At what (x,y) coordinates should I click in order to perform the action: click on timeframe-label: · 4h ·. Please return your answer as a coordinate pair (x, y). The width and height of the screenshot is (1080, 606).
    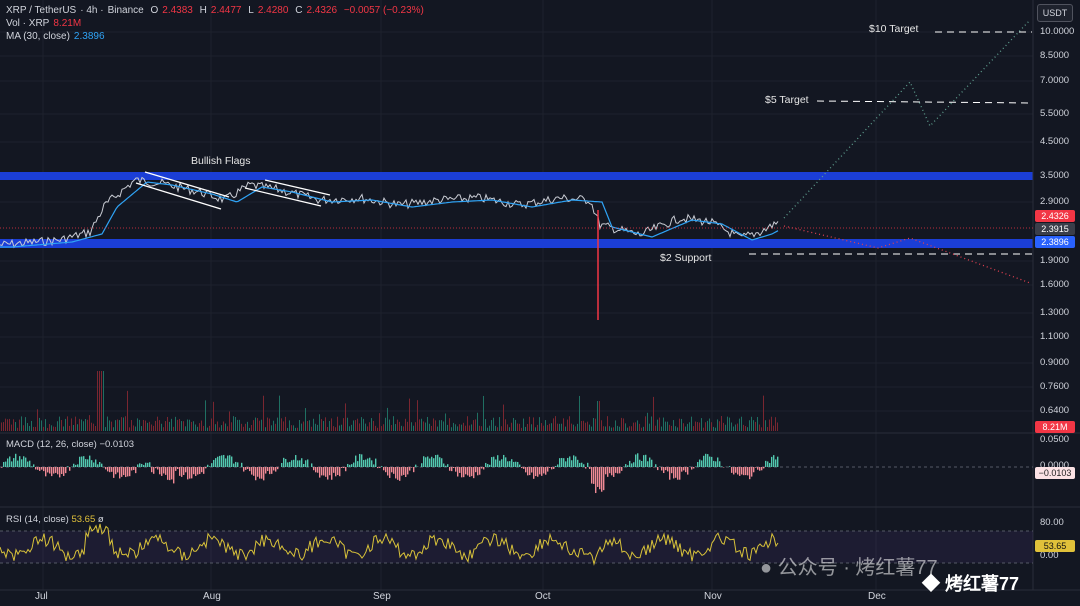
    Looking at the image, I should click on (92, 10).